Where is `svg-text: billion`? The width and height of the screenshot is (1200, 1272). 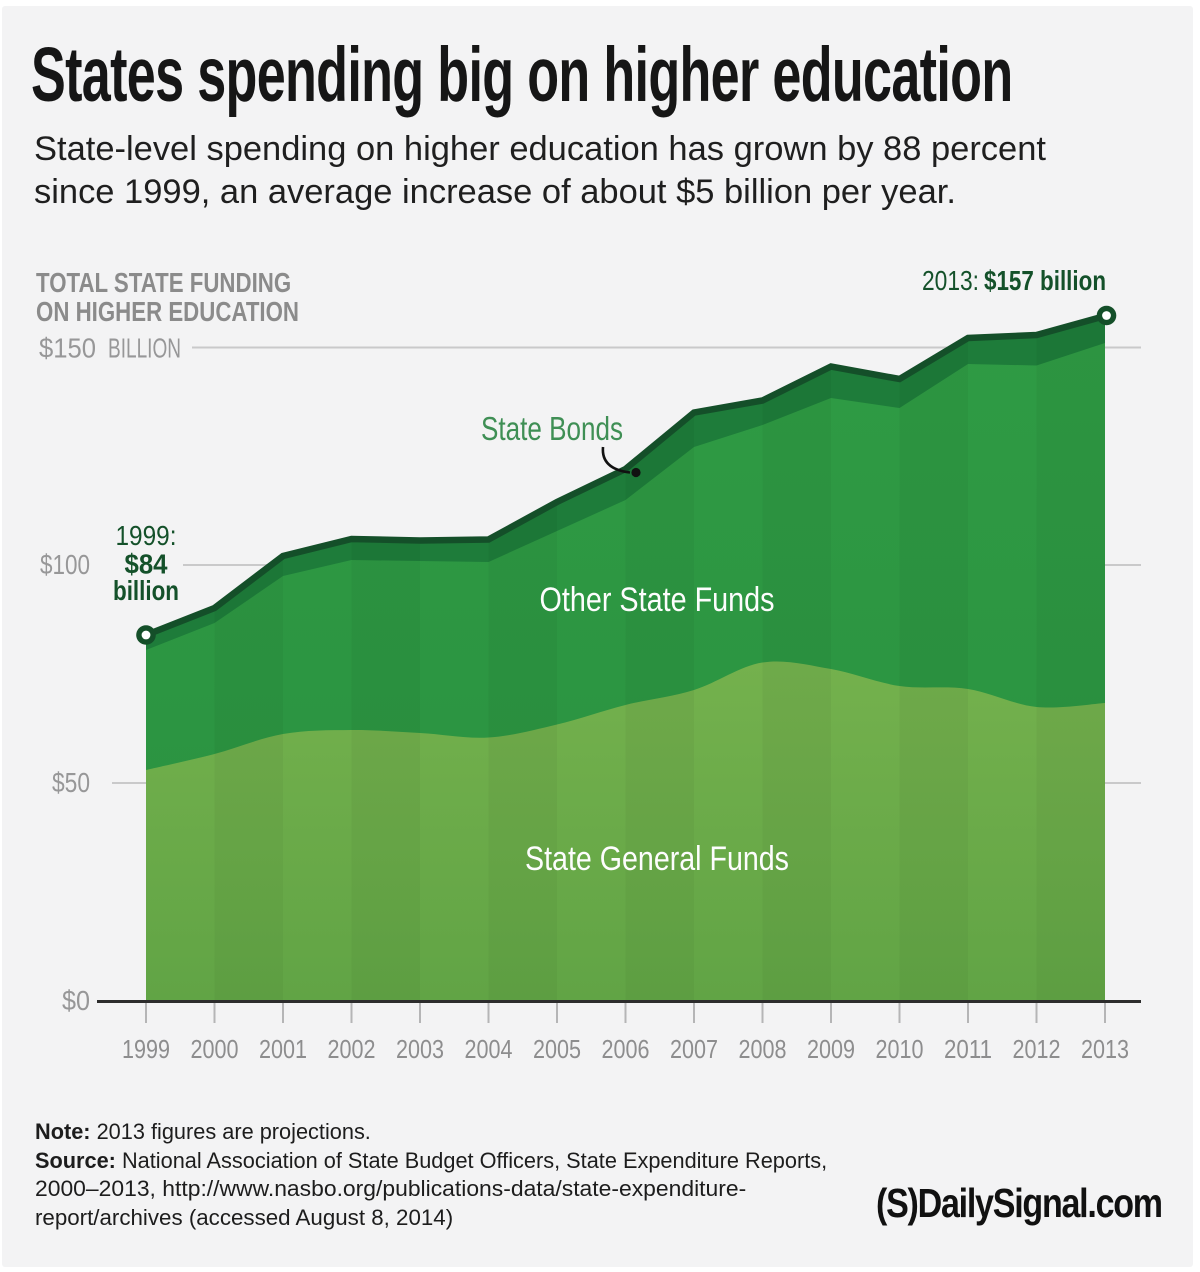
svg-text: billion is located at coordinates (146, 590).